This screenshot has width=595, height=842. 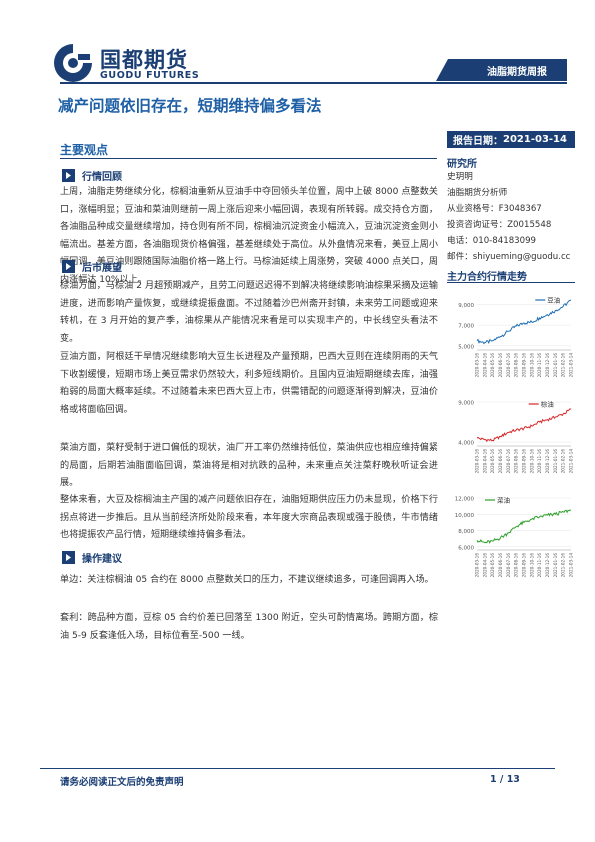 What do you see at coordinates (535, 139) in the screenshot?
I see `report-date-value: 2021-03-14` at bounding box center [535, 139].